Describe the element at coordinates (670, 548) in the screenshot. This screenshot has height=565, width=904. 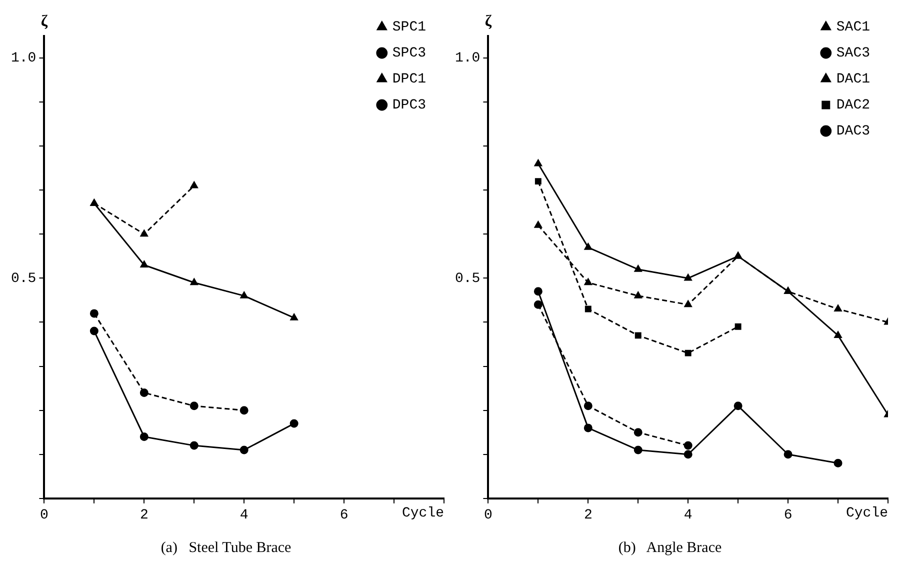
I see `text: (b) Angle Brace` at that location.